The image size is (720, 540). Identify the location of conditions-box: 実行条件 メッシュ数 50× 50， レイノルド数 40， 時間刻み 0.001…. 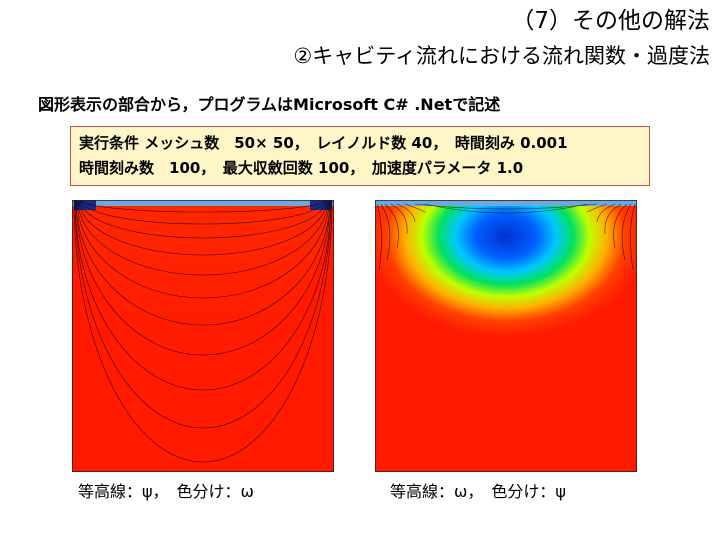
(360, 156).